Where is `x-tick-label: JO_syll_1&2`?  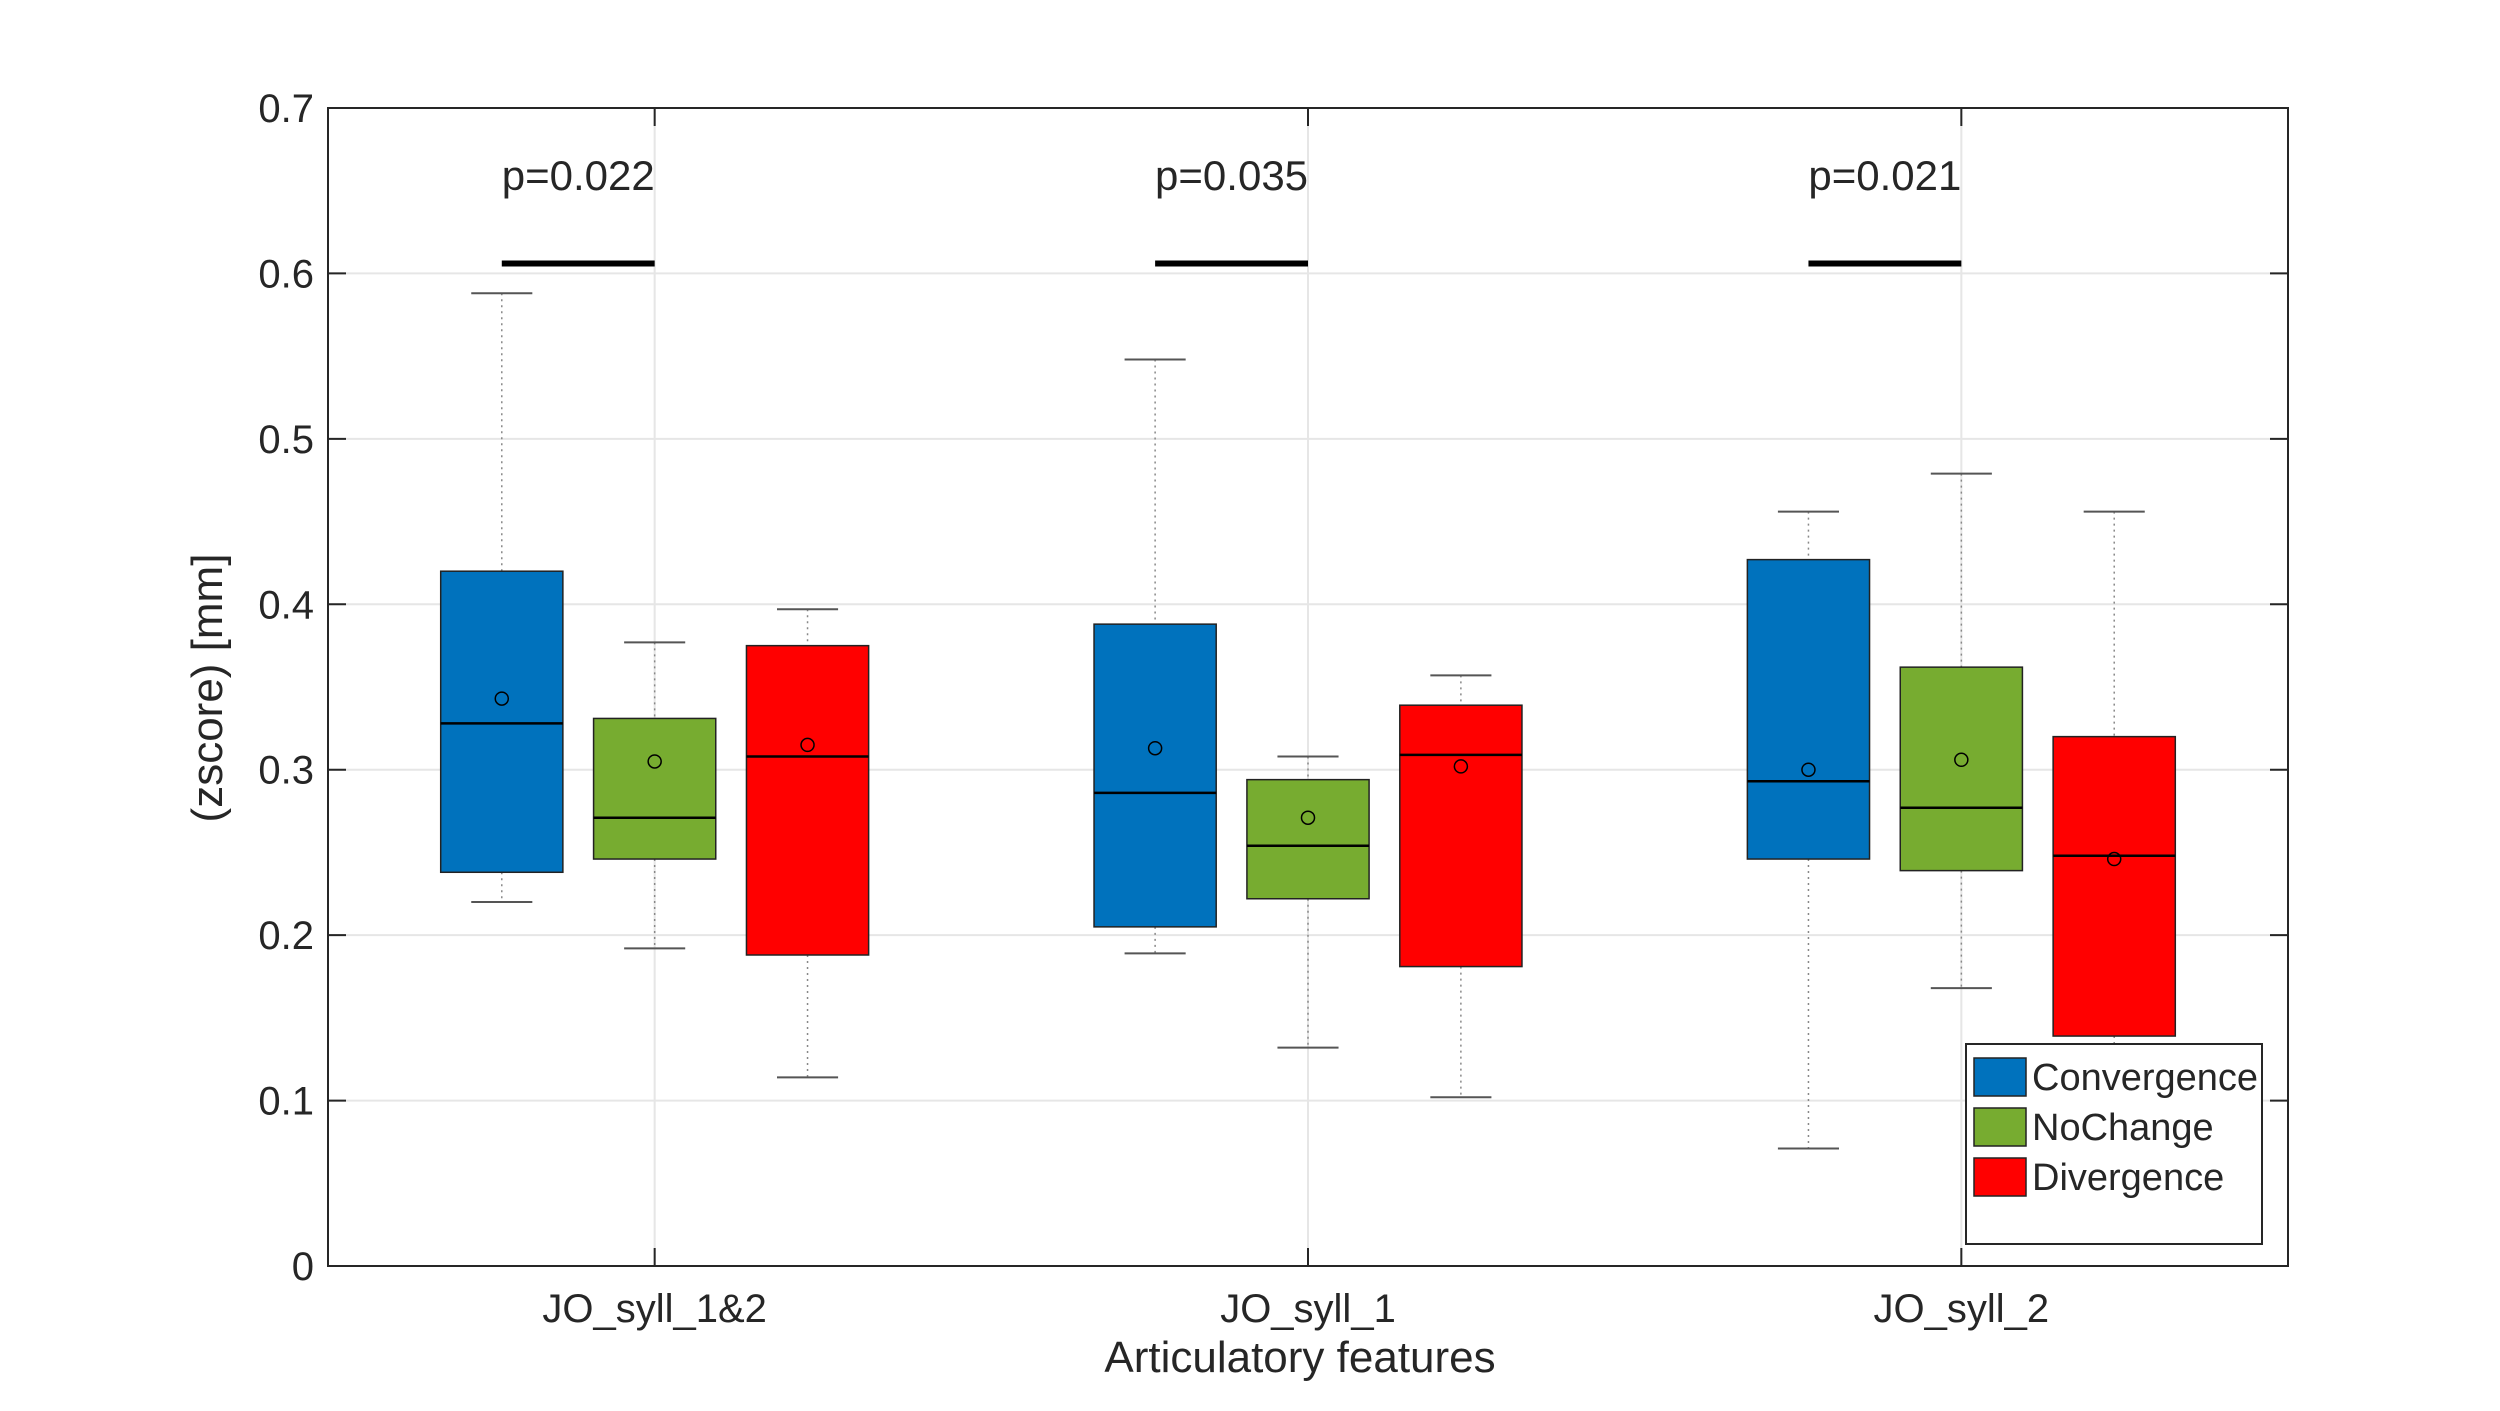
x-tick-label: JO_syll_1&2 is located at coordinates (654, 1309).